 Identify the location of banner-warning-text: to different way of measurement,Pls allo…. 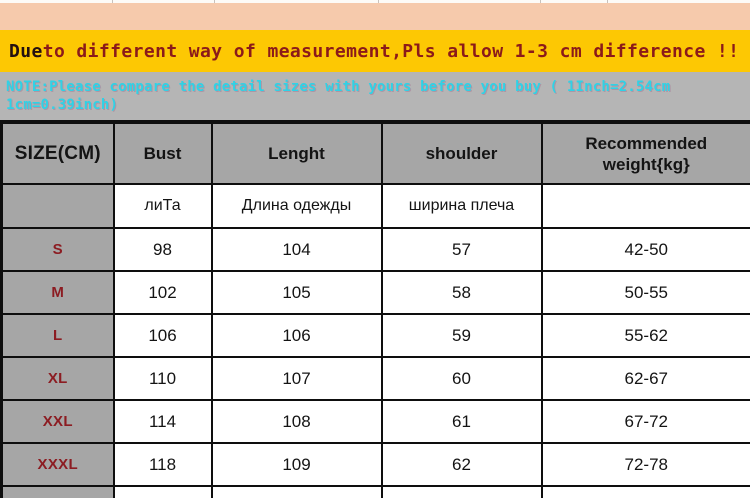
(391, 51).